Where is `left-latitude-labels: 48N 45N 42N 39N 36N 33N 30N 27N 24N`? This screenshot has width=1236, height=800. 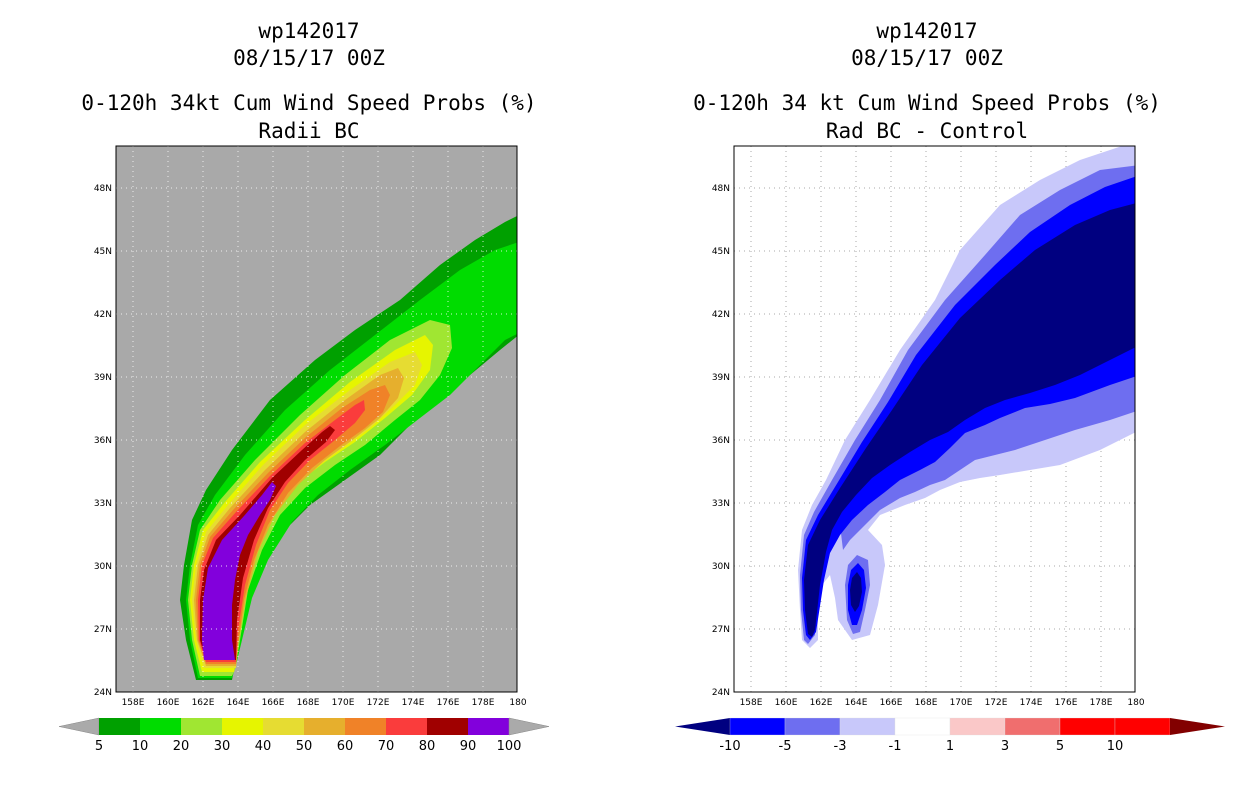 left-latitude-labels: 48N 45N 42N 39N 36N 33N 30N 27N 24N is located at coordinates (103, 441).